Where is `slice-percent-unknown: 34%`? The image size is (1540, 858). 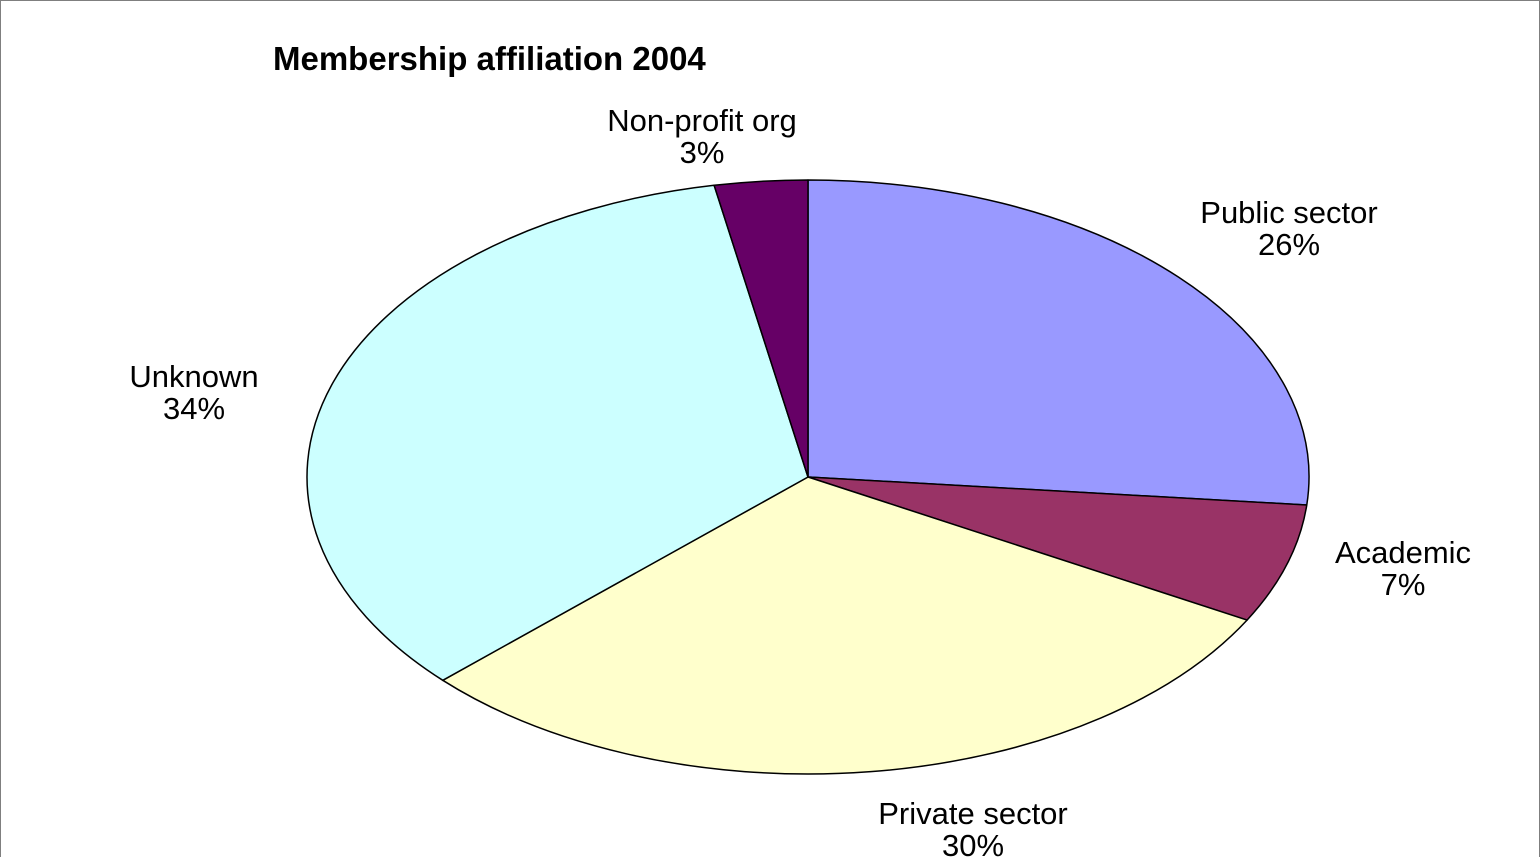 slice-percent-unknown: 34% is located at coordinates (194, 408).